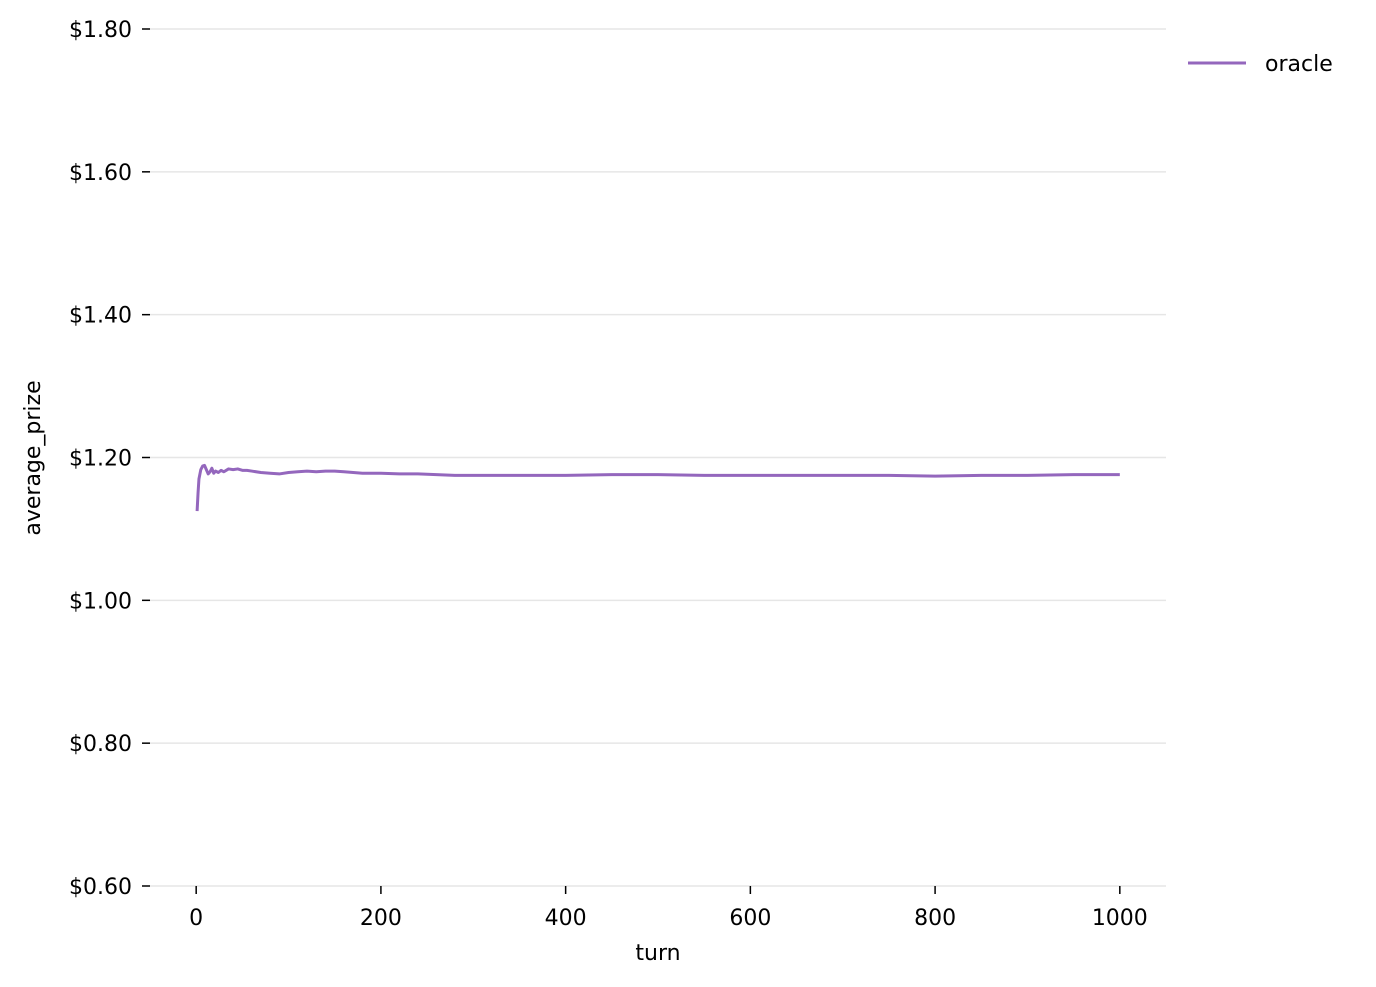 This screenshot has height=987, width=1376. I want to click on y-tick-label: $1.40, so click(100, 316).